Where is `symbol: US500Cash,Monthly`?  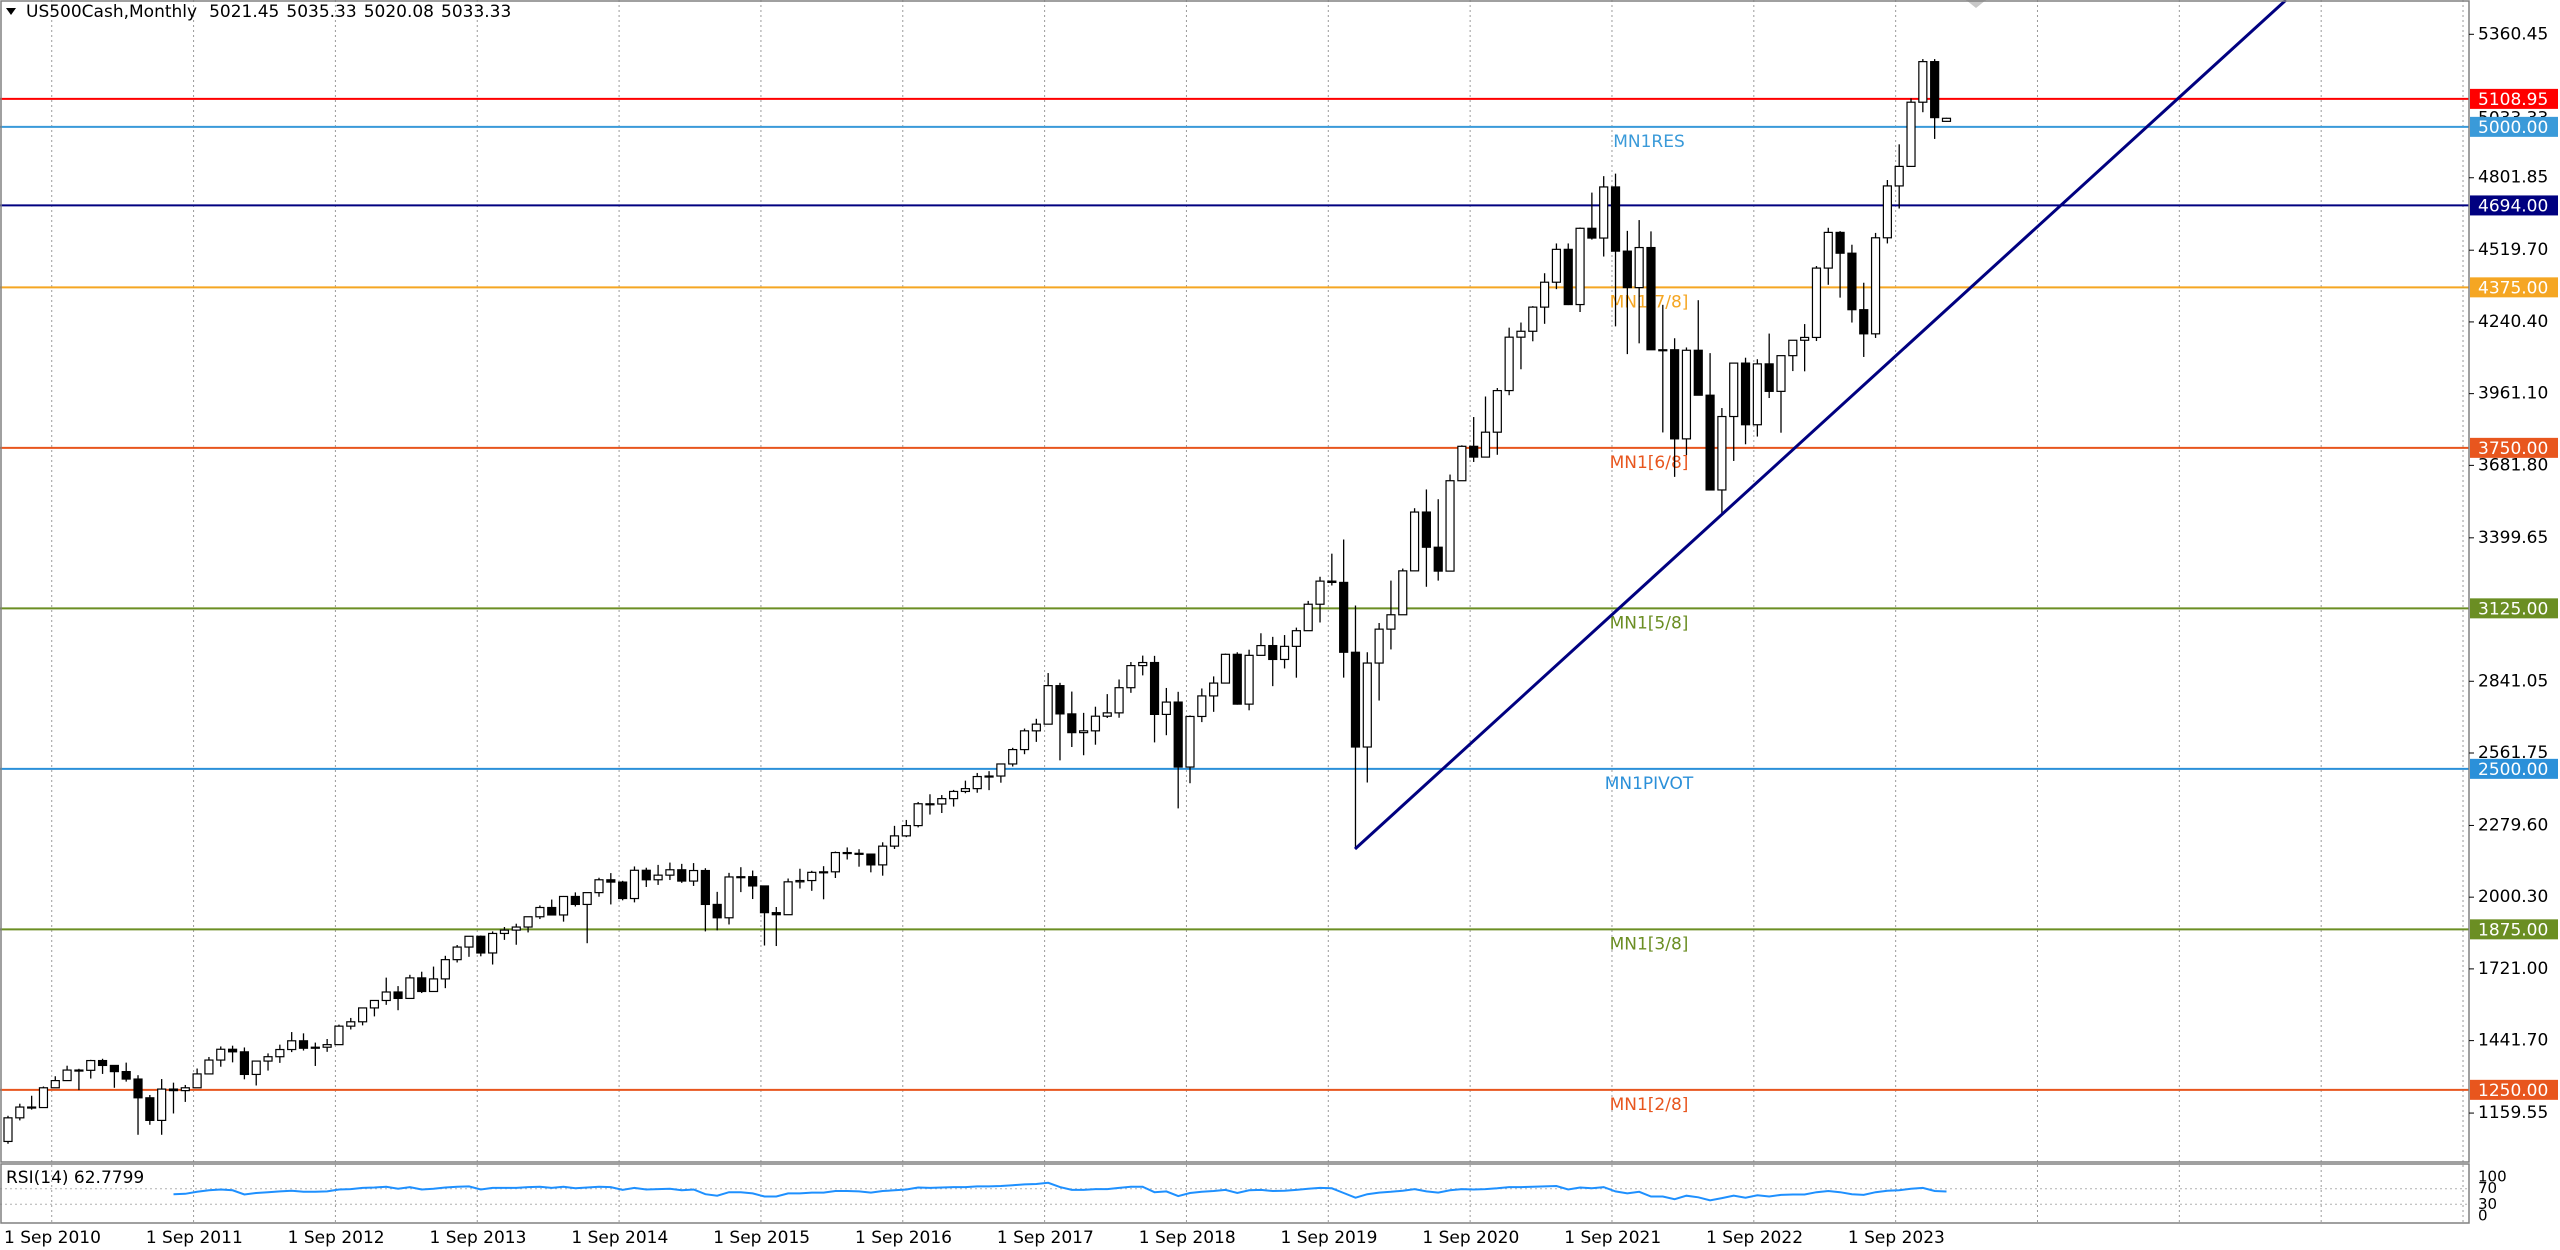 symbol: US500Cash,Monthly is located at coordinates (111, 12).